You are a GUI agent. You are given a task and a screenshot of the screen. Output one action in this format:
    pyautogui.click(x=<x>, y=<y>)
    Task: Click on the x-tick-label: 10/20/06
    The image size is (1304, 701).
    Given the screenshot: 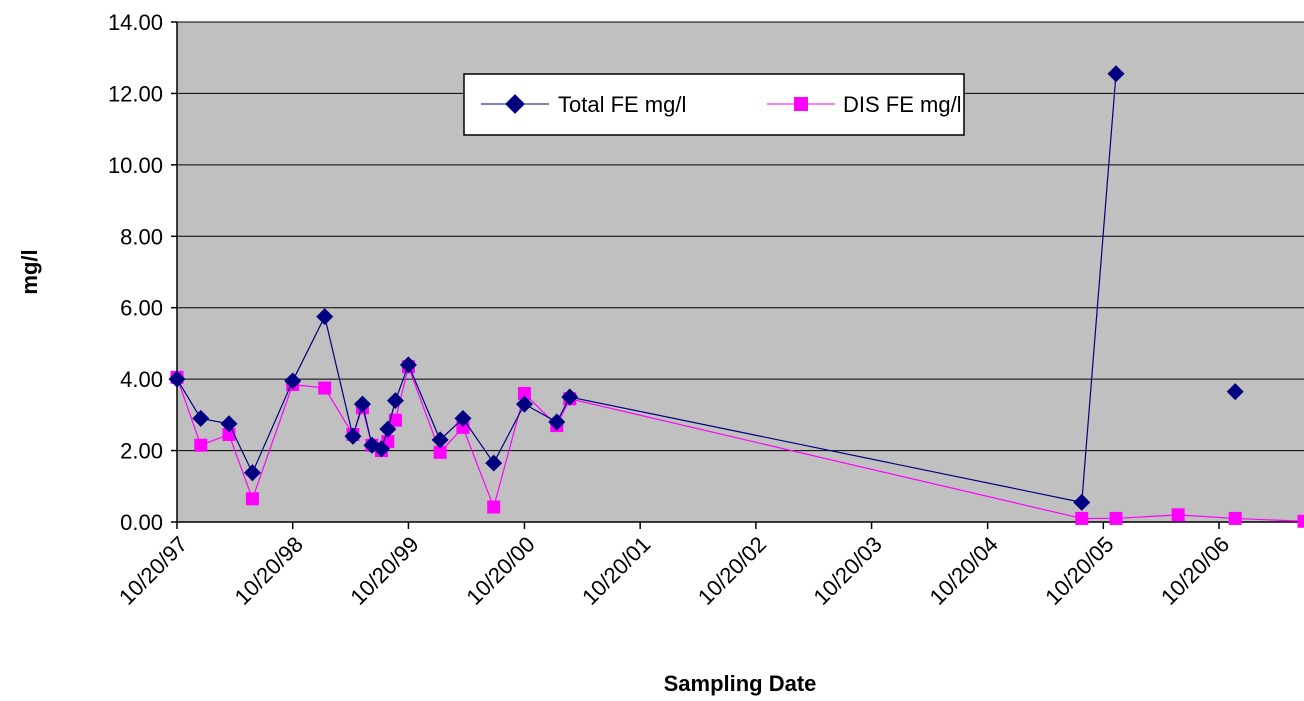 What is the action you would take?
    pyautogui.click(x=1195, y=571)
    